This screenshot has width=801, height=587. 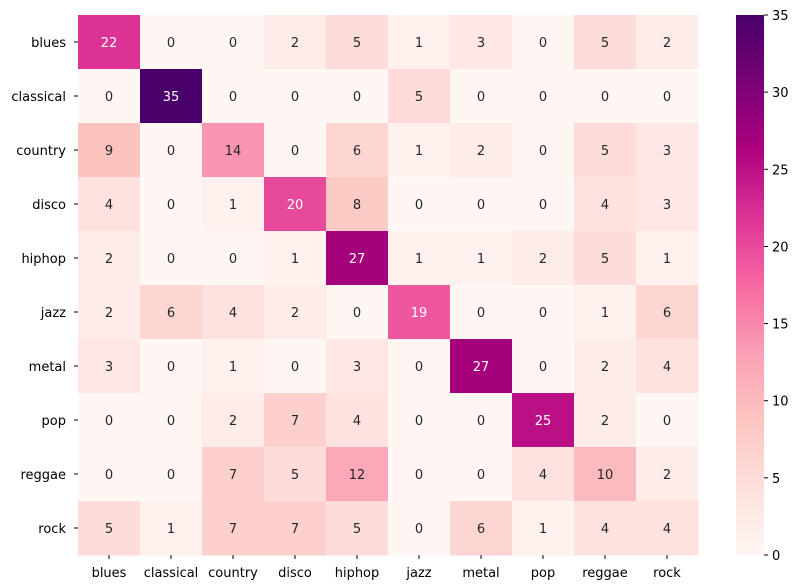 I want to click on cell-value-label: 35, so click(x=171, y=97).